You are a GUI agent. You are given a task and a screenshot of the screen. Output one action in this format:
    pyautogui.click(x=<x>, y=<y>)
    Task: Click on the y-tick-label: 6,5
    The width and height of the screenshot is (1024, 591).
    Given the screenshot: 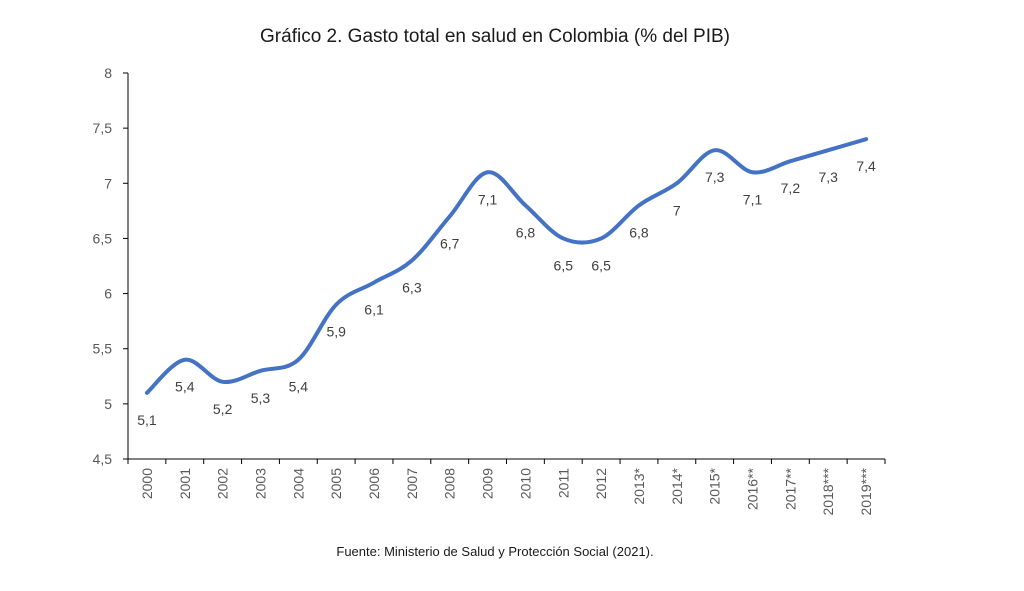 What is the action you would take?
    pyautogui.click(x=103, y=238)
    